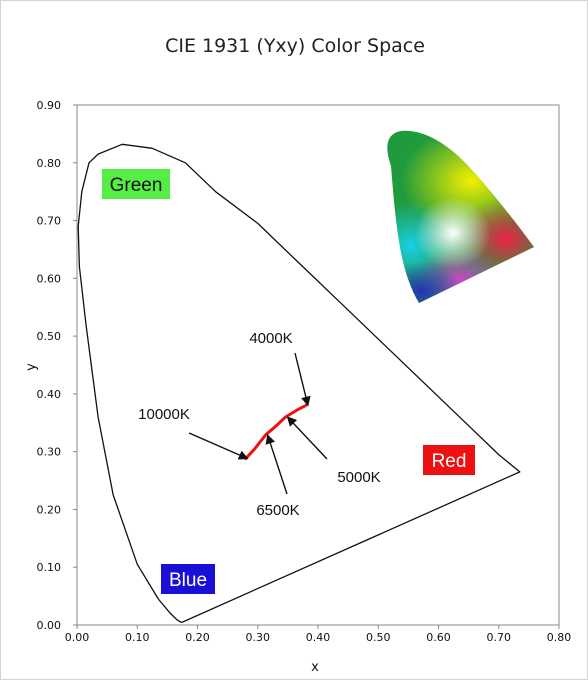  I want to click on arrow-5000k, so click(307, 438).